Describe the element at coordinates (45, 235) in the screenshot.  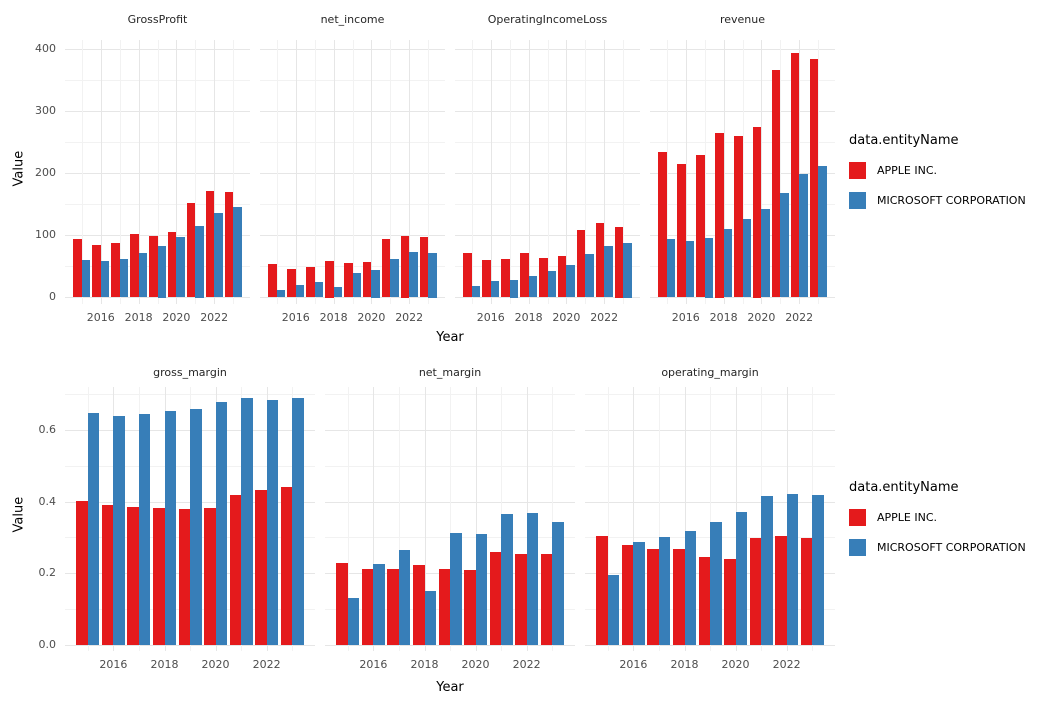
I see `y-tick-label: 100` at that location.